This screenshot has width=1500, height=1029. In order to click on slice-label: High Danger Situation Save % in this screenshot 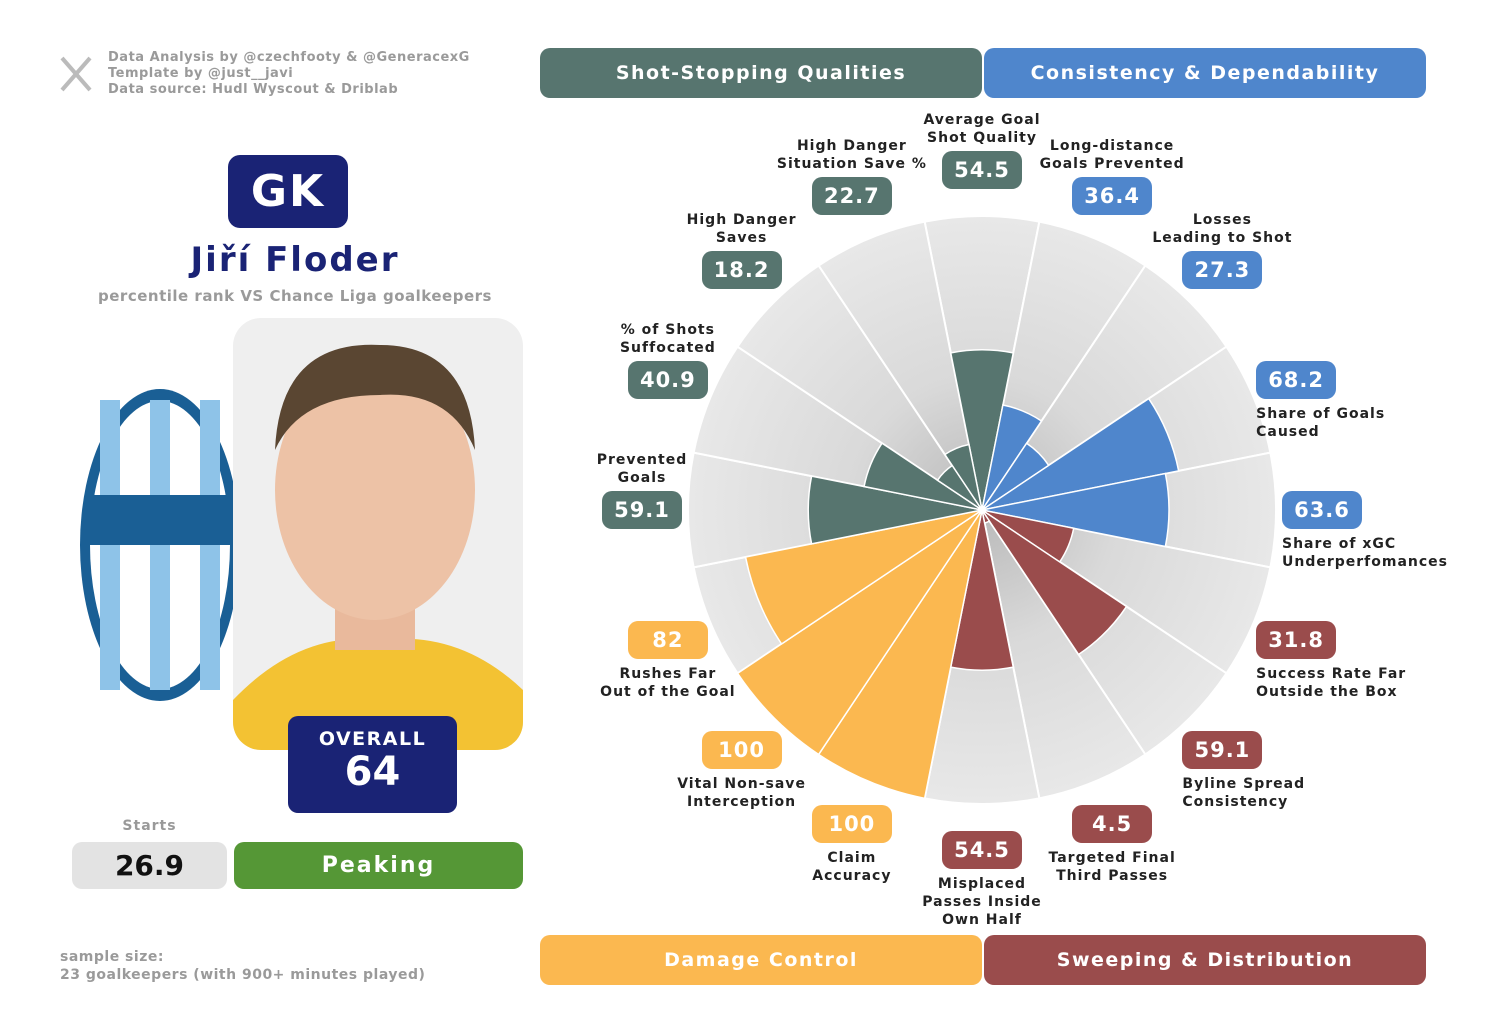, I will do `click(851, 154)`.